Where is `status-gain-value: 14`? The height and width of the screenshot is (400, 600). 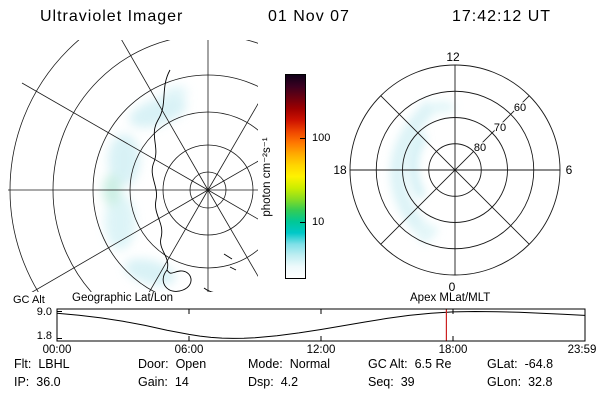 status-gain-value: 14 is located at coordinates (181, 382).